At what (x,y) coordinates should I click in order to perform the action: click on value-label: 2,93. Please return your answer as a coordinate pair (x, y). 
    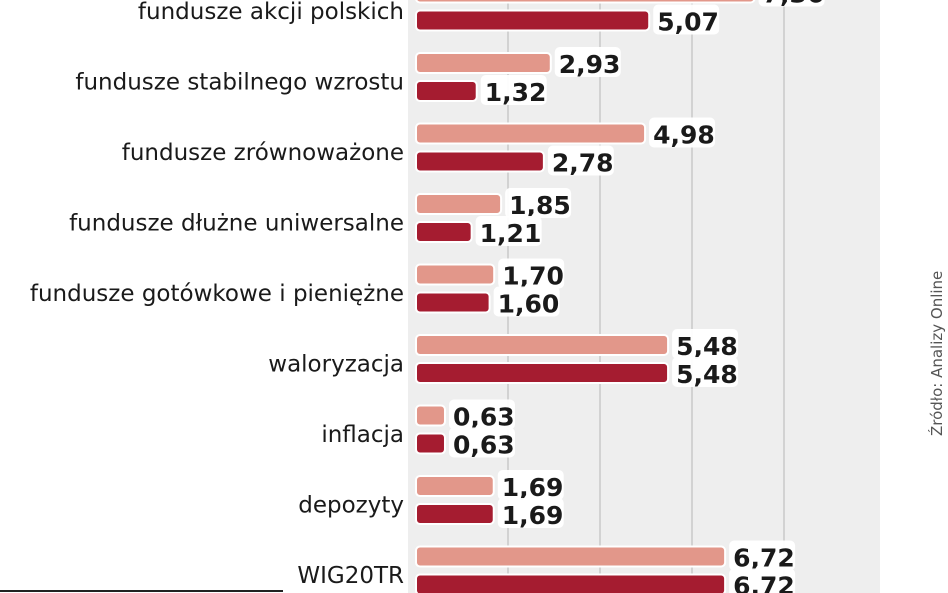
    Looking at the image, I should click on (590, 64).